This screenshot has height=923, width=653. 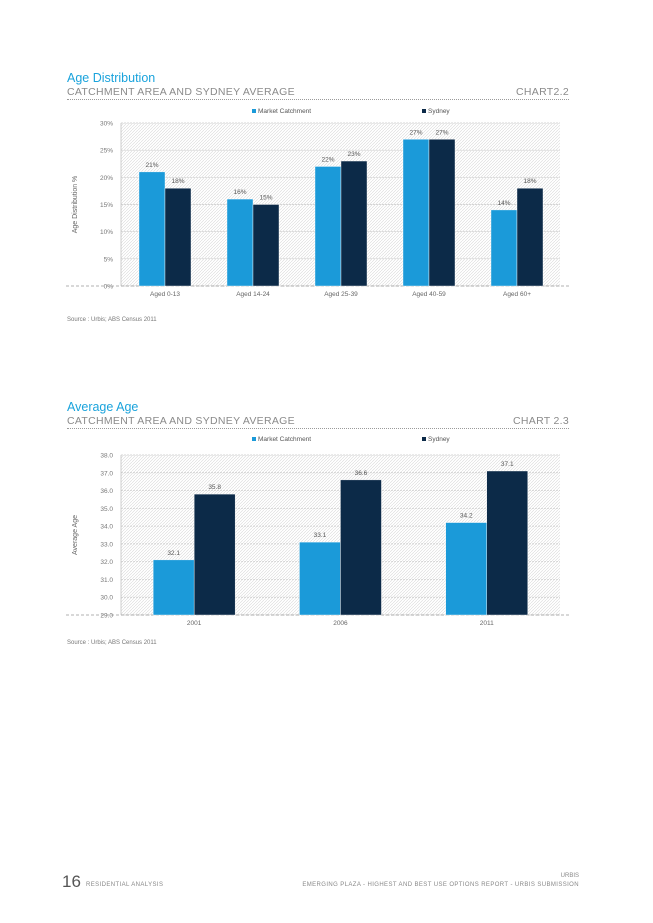 I want to click on y-tick-label: 36.0, so click(x=106, y=491).